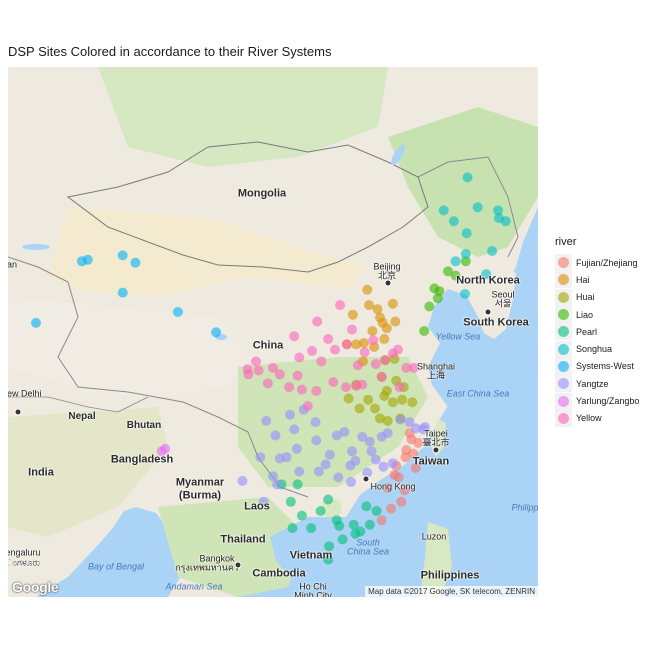 The width and height of the screenshot is (648, 648). Describe the element at coordinates (478, 393) in the screenshot. I see `label-east-china-sea: East China Sea` at that location.